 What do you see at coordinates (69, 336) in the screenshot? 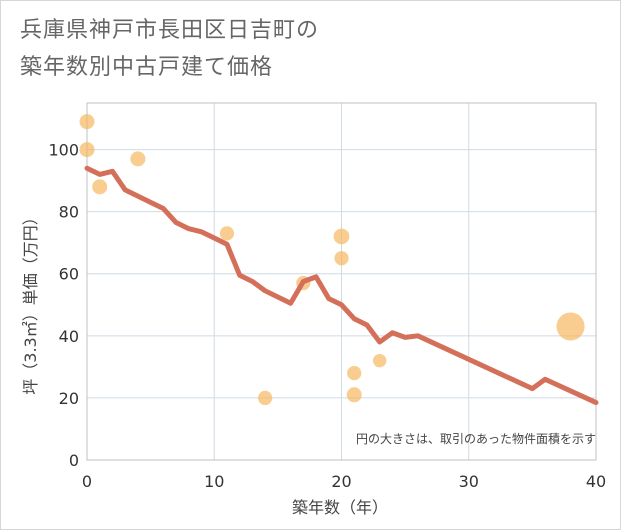
I see `y-tick-label: 40` at bounding box center [69, 336].